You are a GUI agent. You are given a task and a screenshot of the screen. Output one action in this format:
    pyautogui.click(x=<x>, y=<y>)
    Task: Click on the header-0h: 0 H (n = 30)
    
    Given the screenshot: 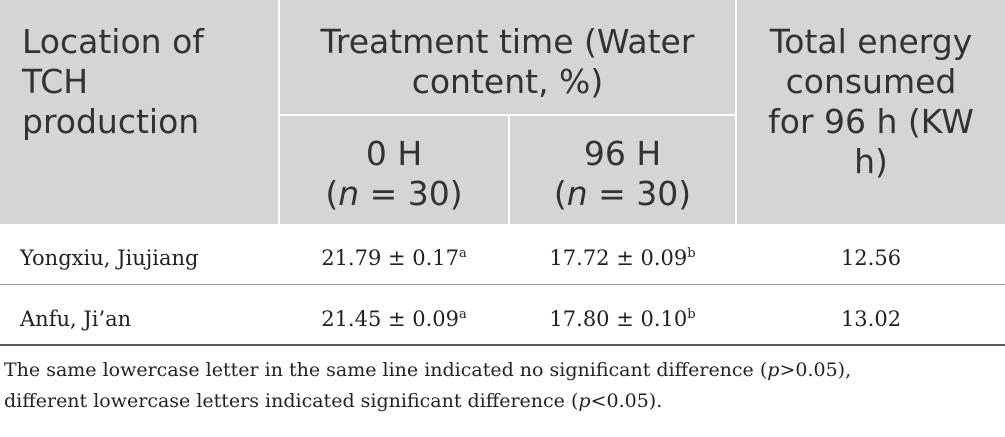 What is the action you would take?
    pyautogui.click(x=394, y=173)
    